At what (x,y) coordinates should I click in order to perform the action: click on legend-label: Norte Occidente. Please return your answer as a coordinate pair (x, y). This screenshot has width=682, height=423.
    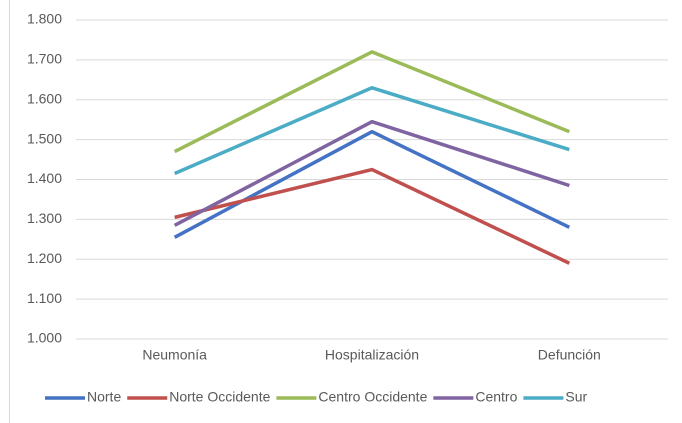
    Looking at the image, I should click on (219, 397).